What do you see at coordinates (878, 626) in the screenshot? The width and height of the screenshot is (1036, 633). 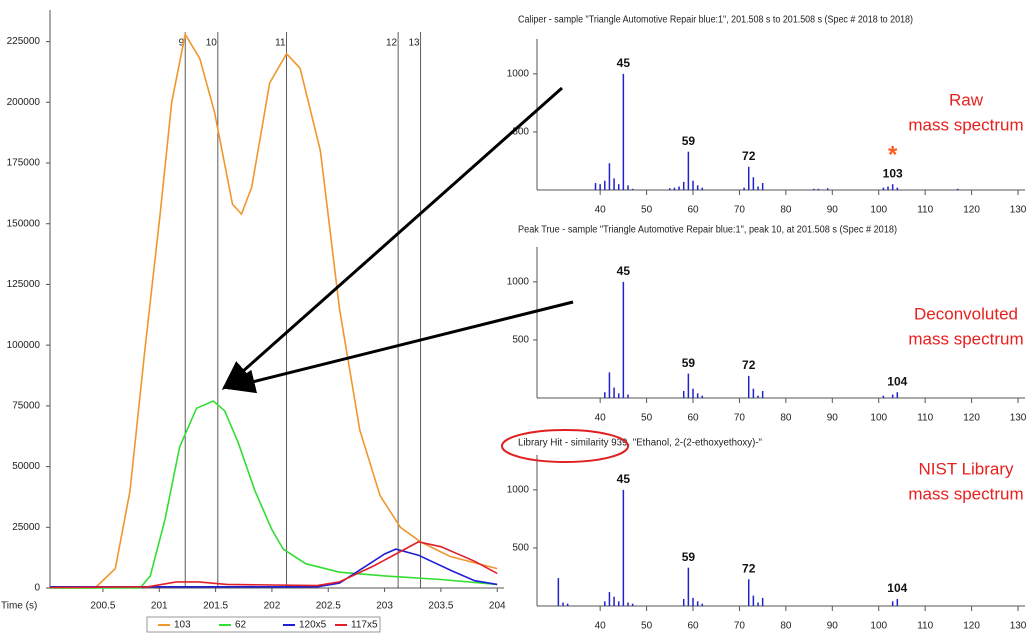 I see `x-tick-label: 100` at bounding box center [878, 626].